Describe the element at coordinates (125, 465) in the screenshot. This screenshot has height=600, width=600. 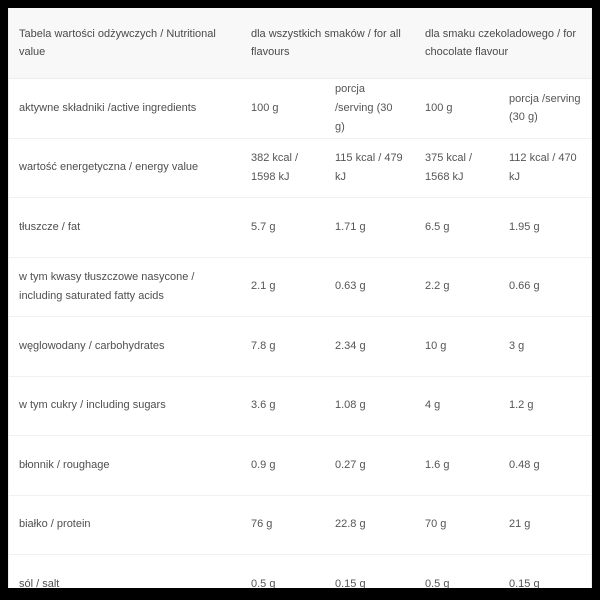
I see `row-label: błonnik / roughage` at that location.